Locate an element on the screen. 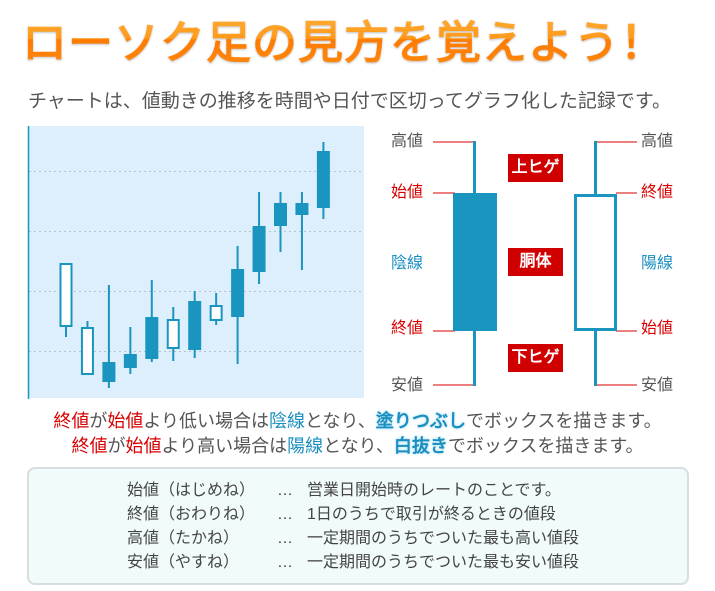 This screenshot has height=591, width=715. highlight-term: 白抜き is located at coordinates (420, 446).